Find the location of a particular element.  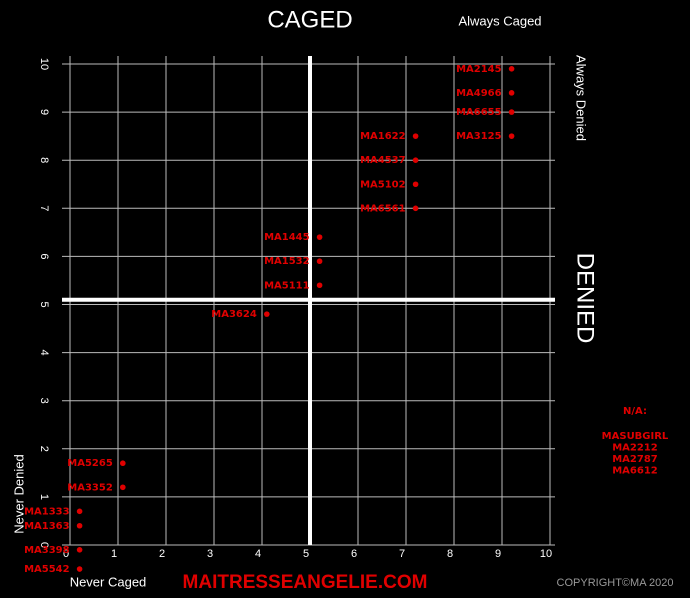

x-tick-label: 4 is located at coordinates (258, 554).